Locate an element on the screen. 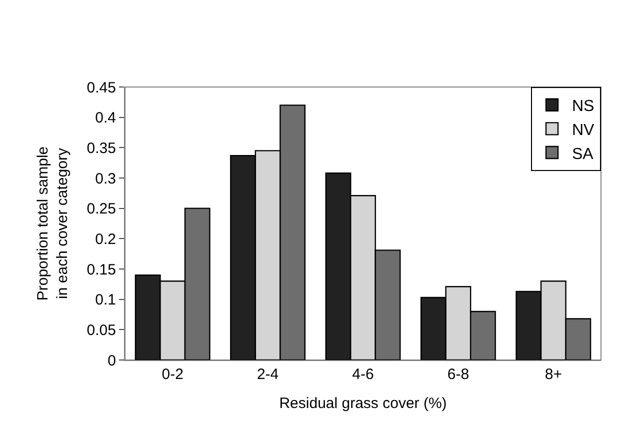 Image resolution: width=639 pixels, height=445 pixels. y-tick-label: 0.3 is located at coordinates (105, 179).